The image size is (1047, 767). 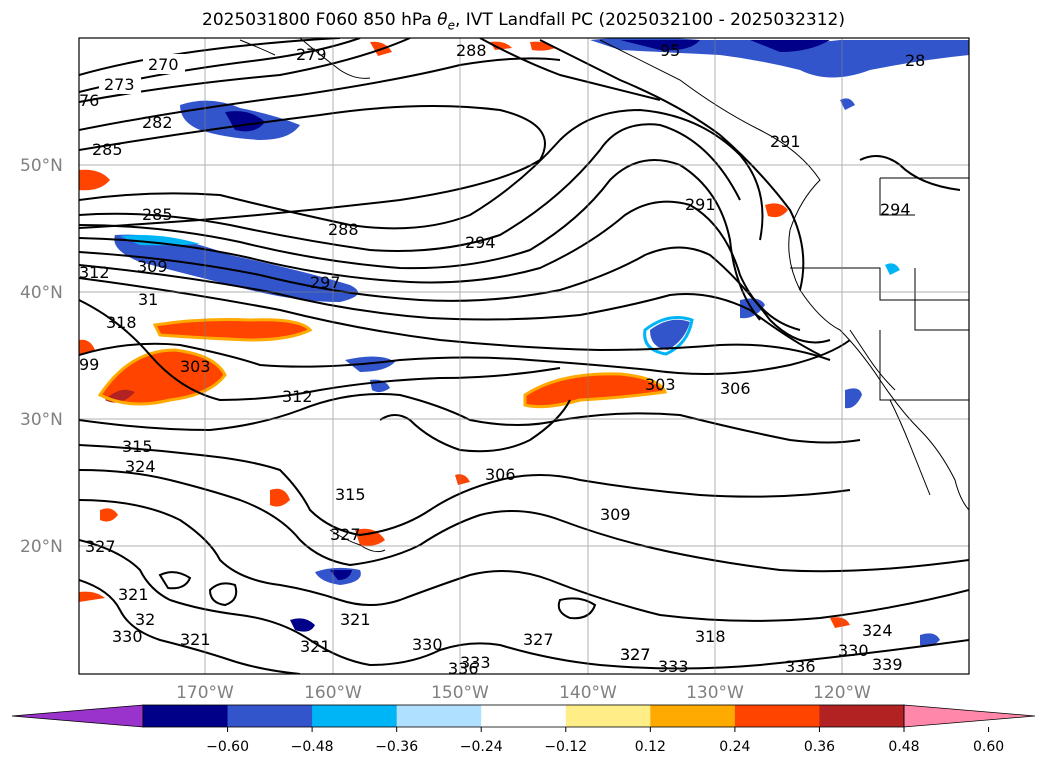 What do you see at coordinates (311, 54) in the screenshot?
I see `contour-label: 279` at bounding box center [311, 54].